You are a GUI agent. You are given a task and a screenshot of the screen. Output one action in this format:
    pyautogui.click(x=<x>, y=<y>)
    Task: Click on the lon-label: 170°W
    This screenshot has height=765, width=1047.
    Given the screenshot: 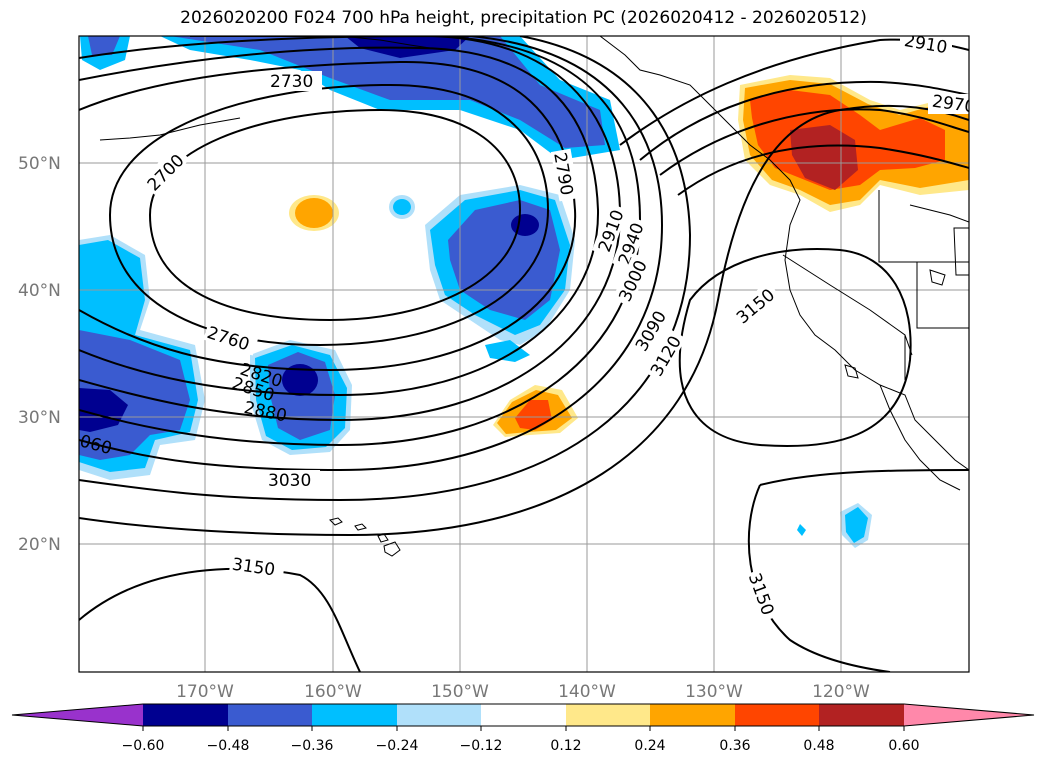 What is the action you would take?
    pyautogui.click(x=205, y=692)
    